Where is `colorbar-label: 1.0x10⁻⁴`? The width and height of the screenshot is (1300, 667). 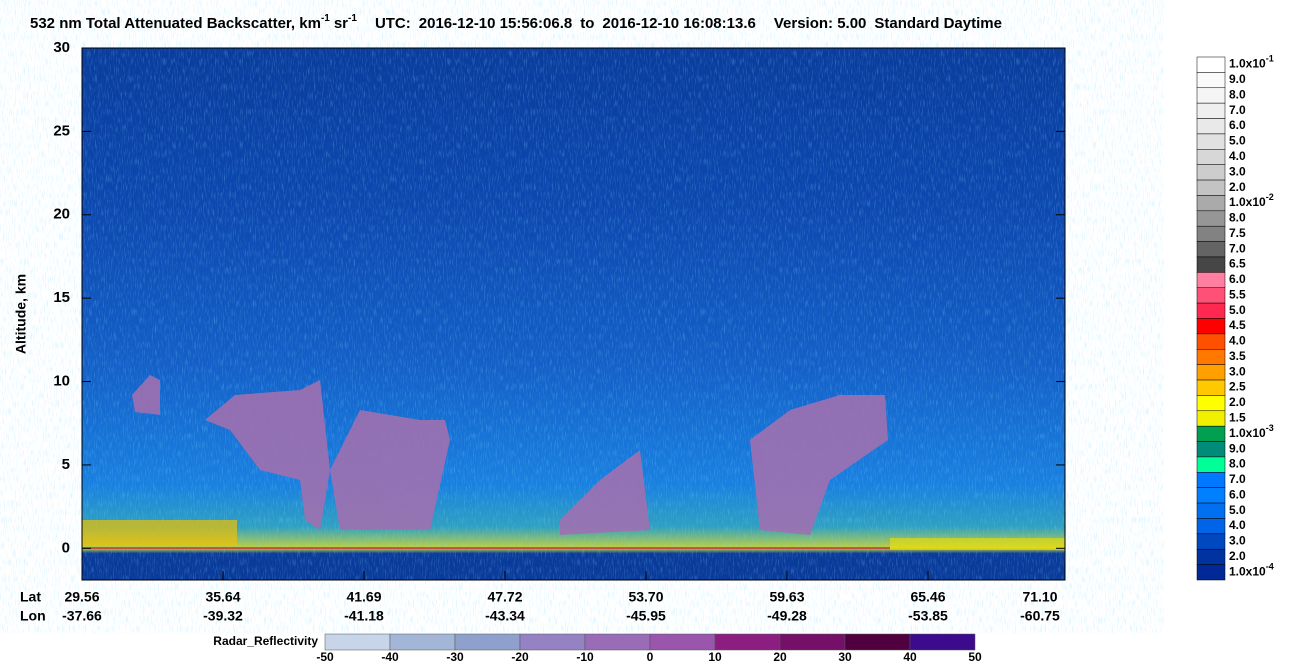 colorbar-label: 1.0x10⁻⁴ is located at coordinates (1251, 570).